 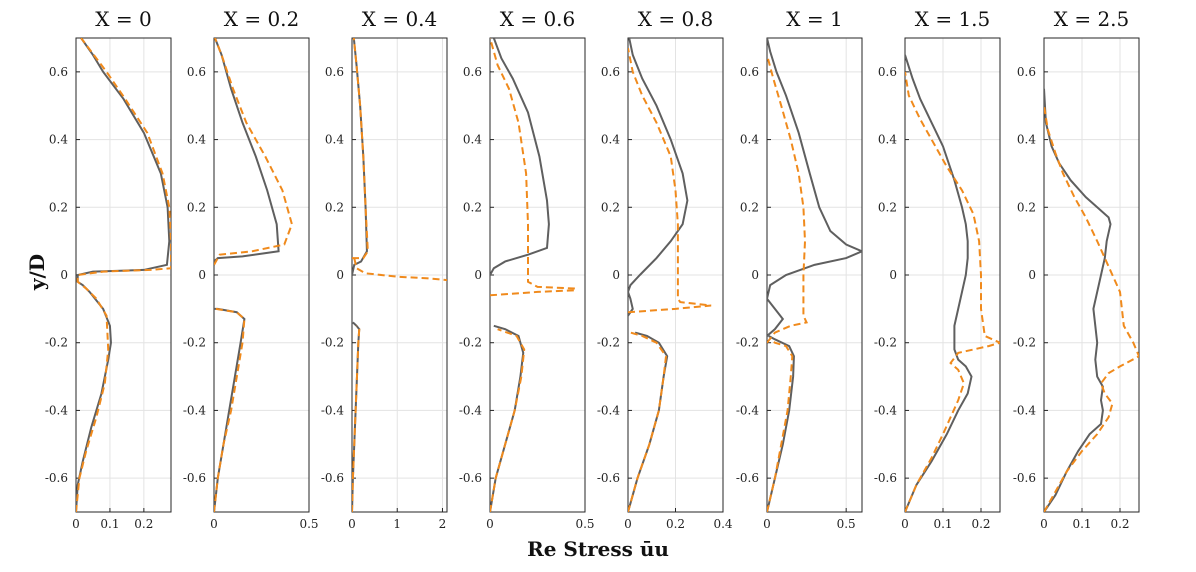 What do you see at coordinates (598, 549) in the screenshot?
I see `x-axis-label: Re Stress ūu` at bounding box center [598, 549].